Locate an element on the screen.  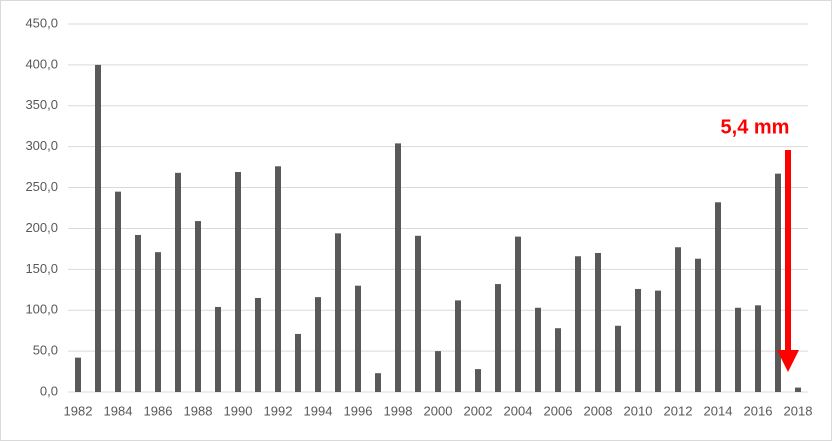
y-tick-label: 200,0 is located at coordinates (41, 227).